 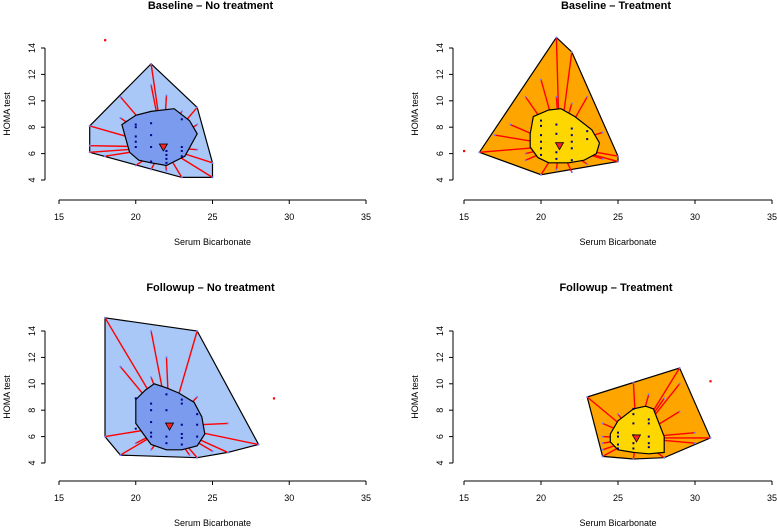 I want to click on chart-title: Followup – No treatment, so click(x=210, y=288).